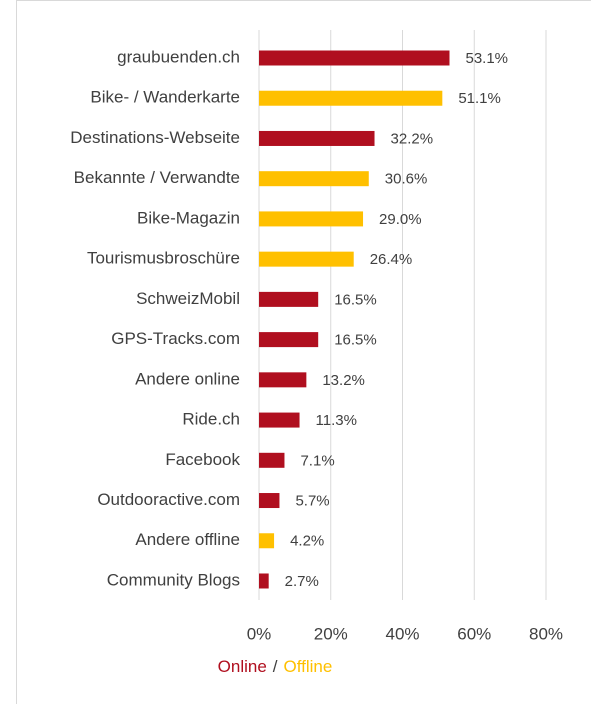  Describe the element at coordinates (302, 581) in the screenshot. I see `value-label: 2.7%` at that location.